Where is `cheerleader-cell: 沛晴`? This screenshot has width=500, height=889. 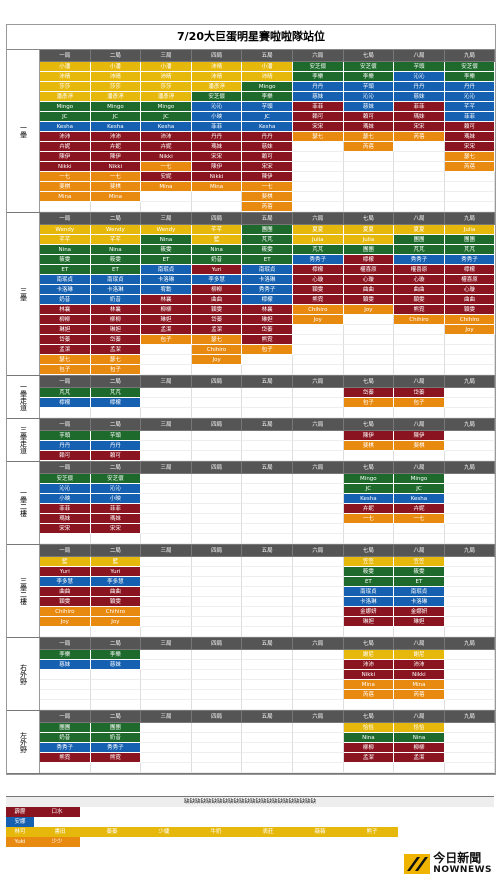 cheerleader-cell: 沛晴 is located at coordinates (65, 77).